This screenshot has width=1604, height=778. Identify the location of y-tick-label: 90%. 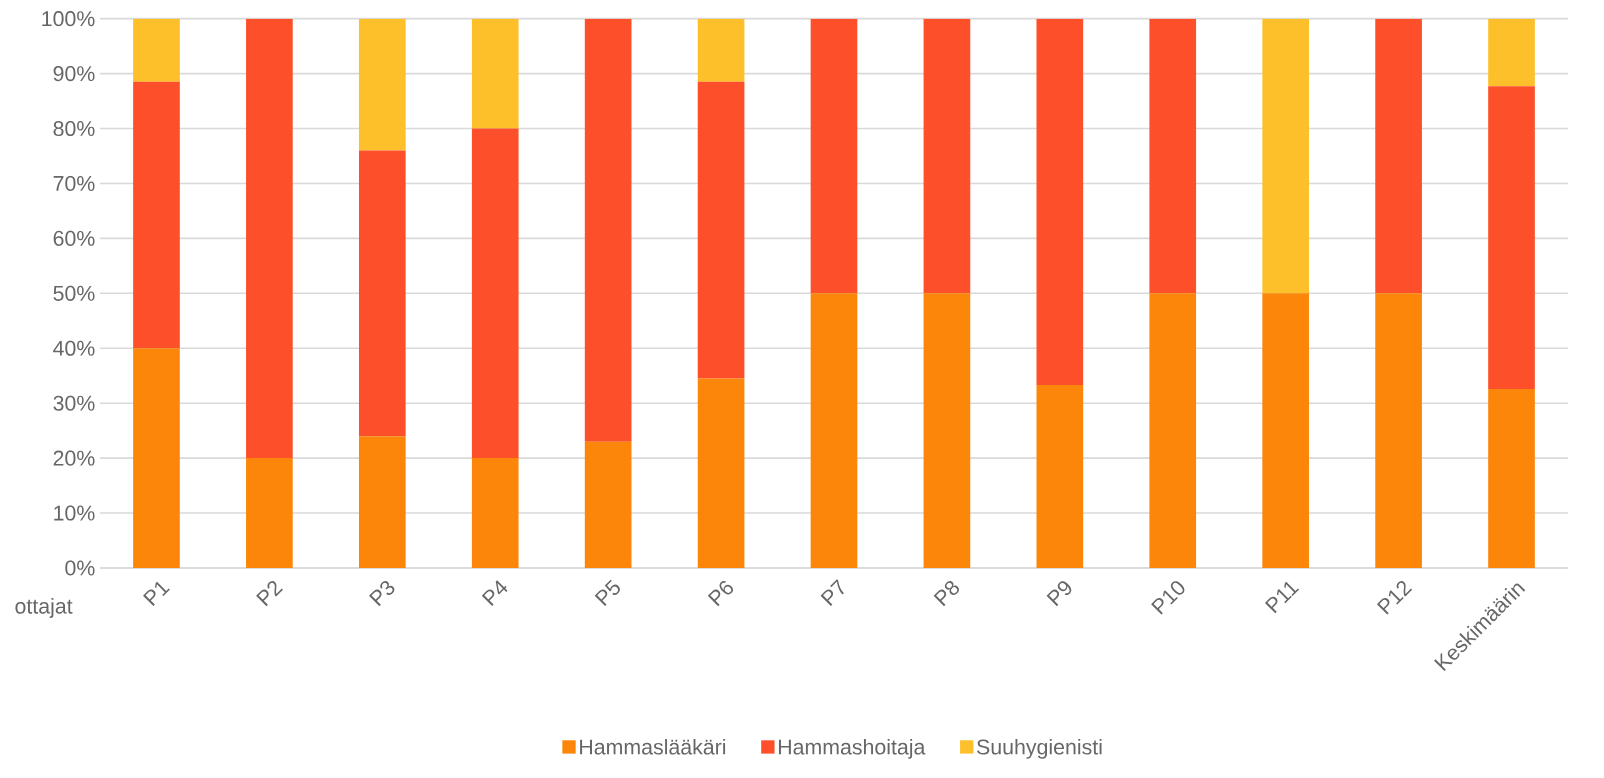
(74, 74).